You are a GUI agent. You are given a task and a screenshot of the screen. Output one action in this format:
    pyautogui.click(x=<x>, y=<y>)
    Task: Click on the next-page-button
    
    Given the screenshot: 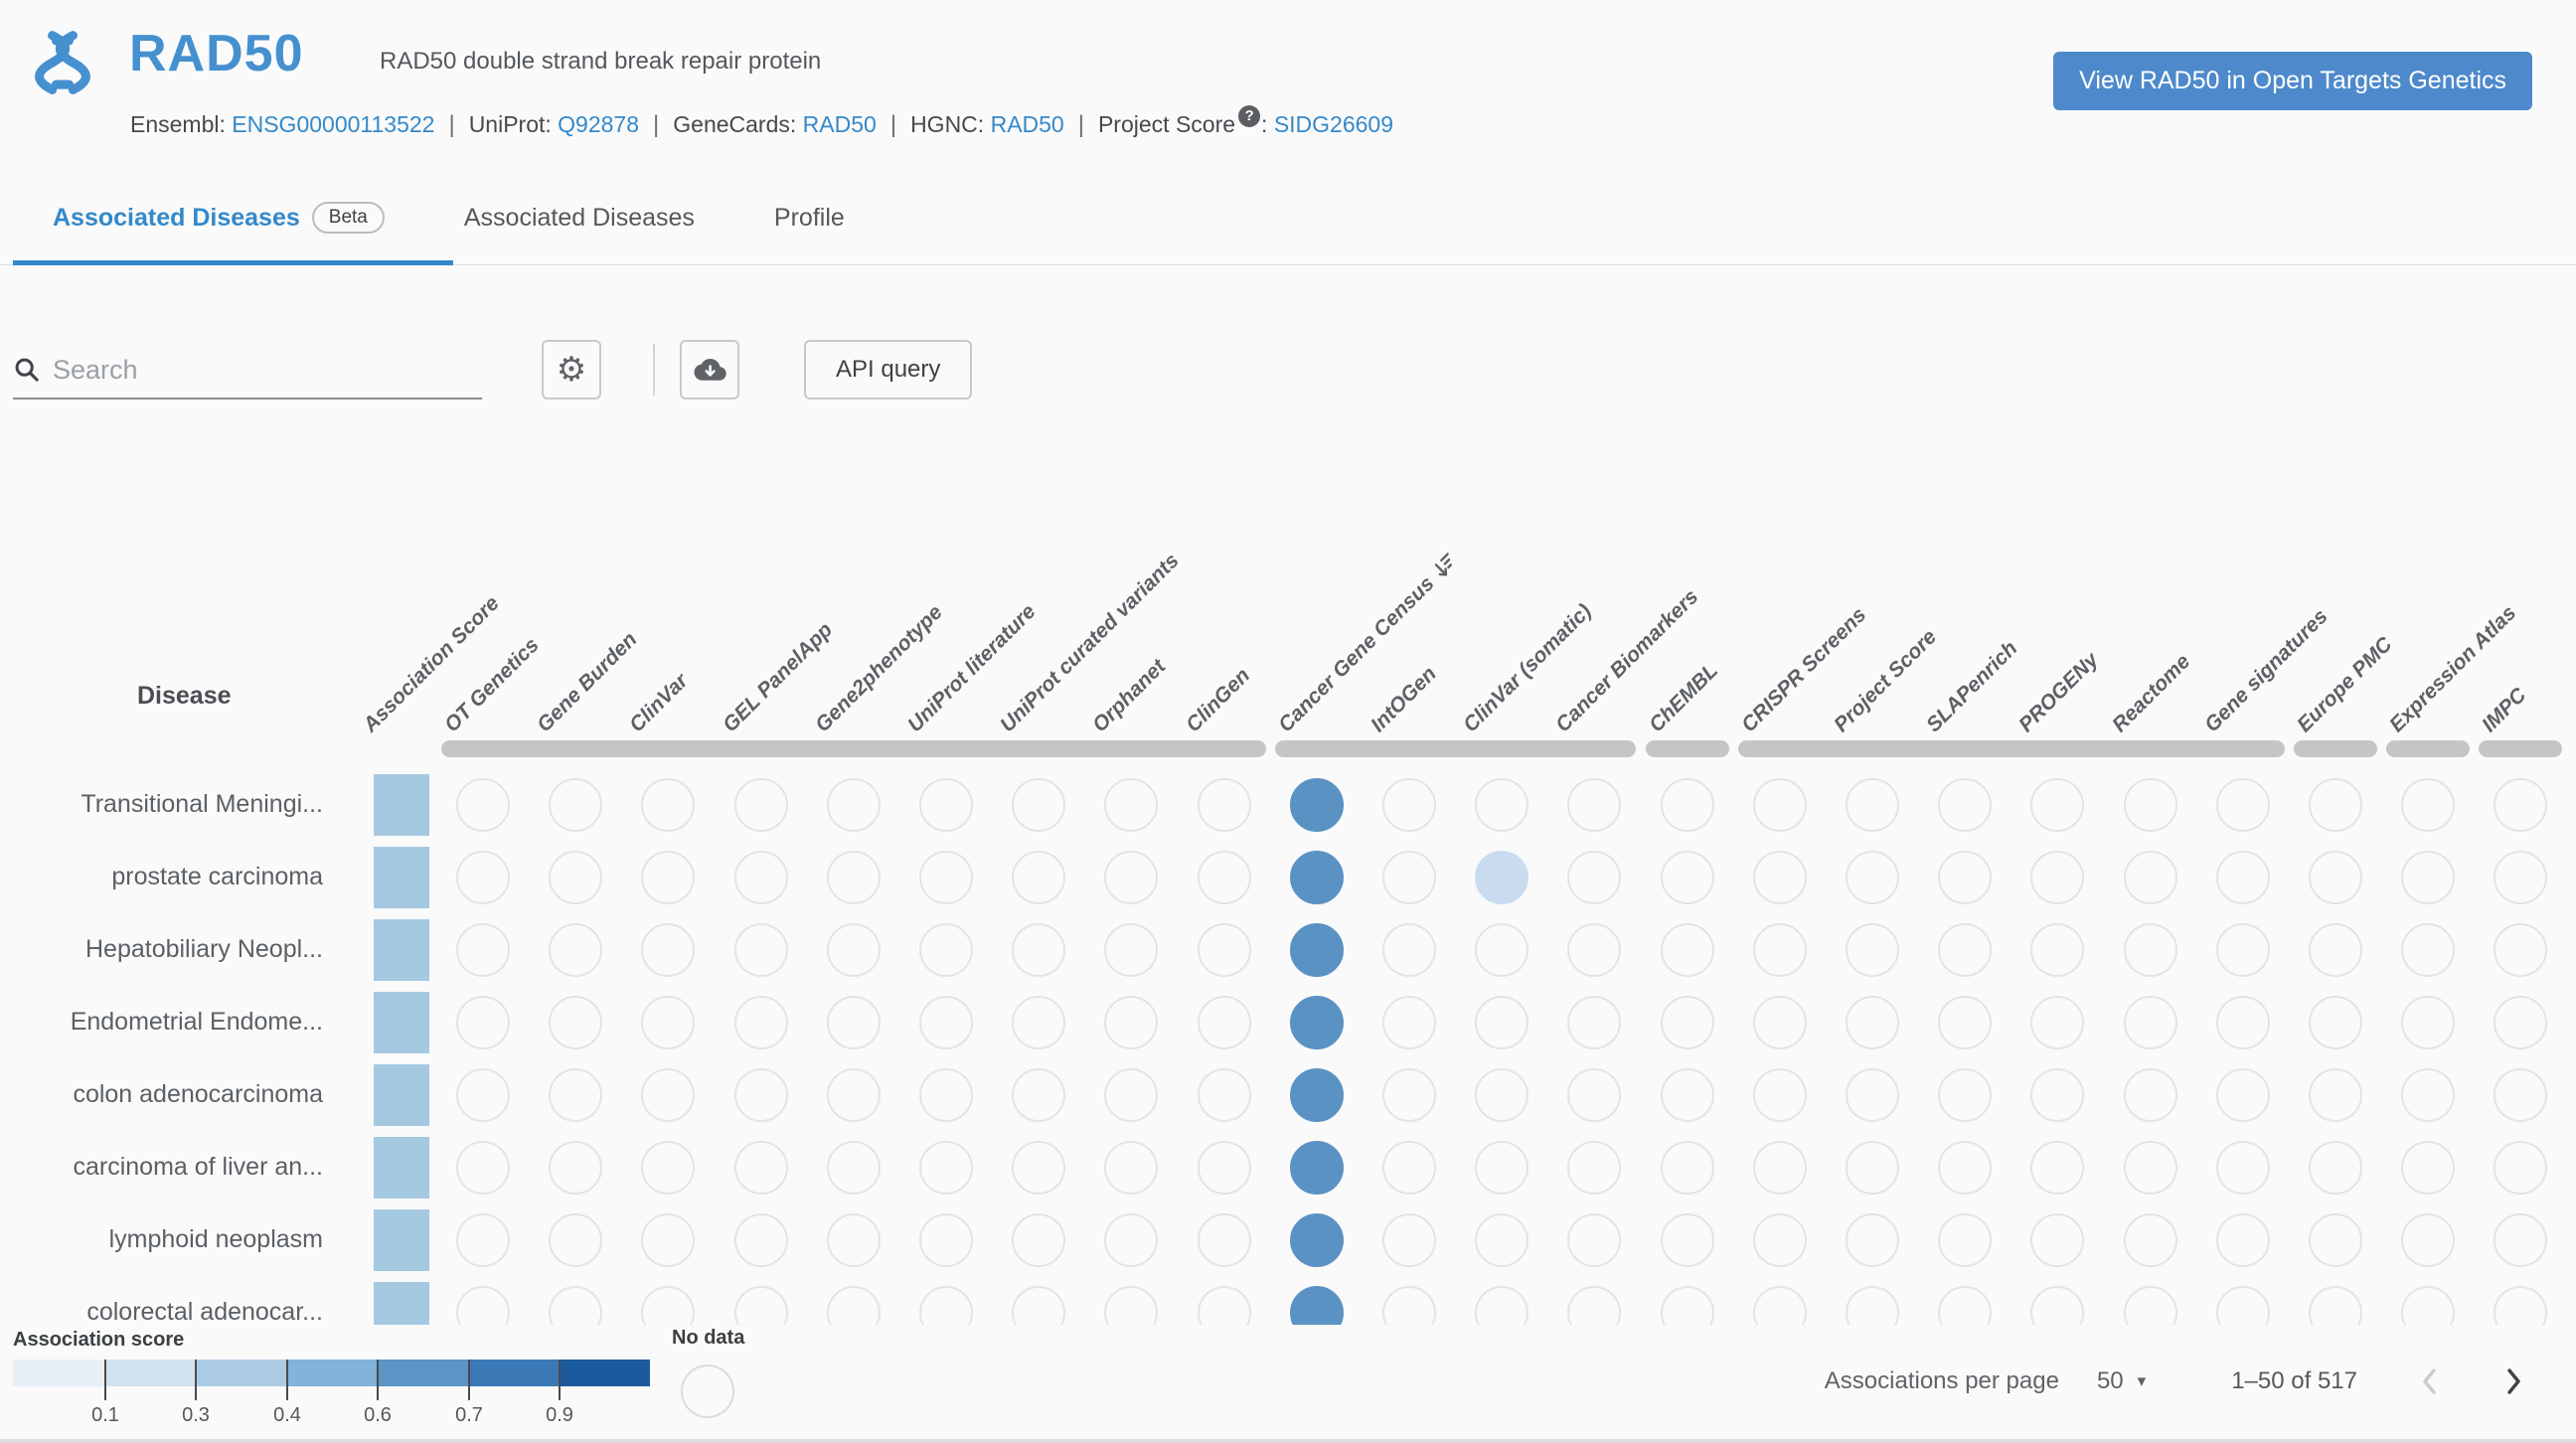 What is the action you would take?
    pyautogui.click(x=2513, y=1381)
    